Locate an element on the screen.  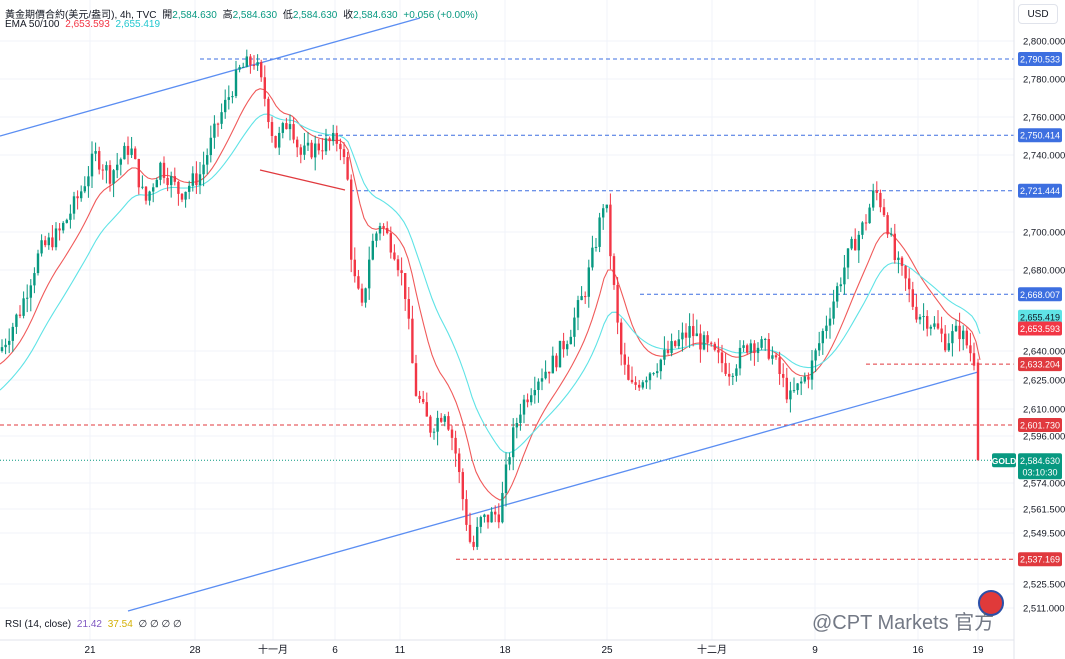
ohlc-high-value: 2,584.630 is located at coordinates (255, 15).